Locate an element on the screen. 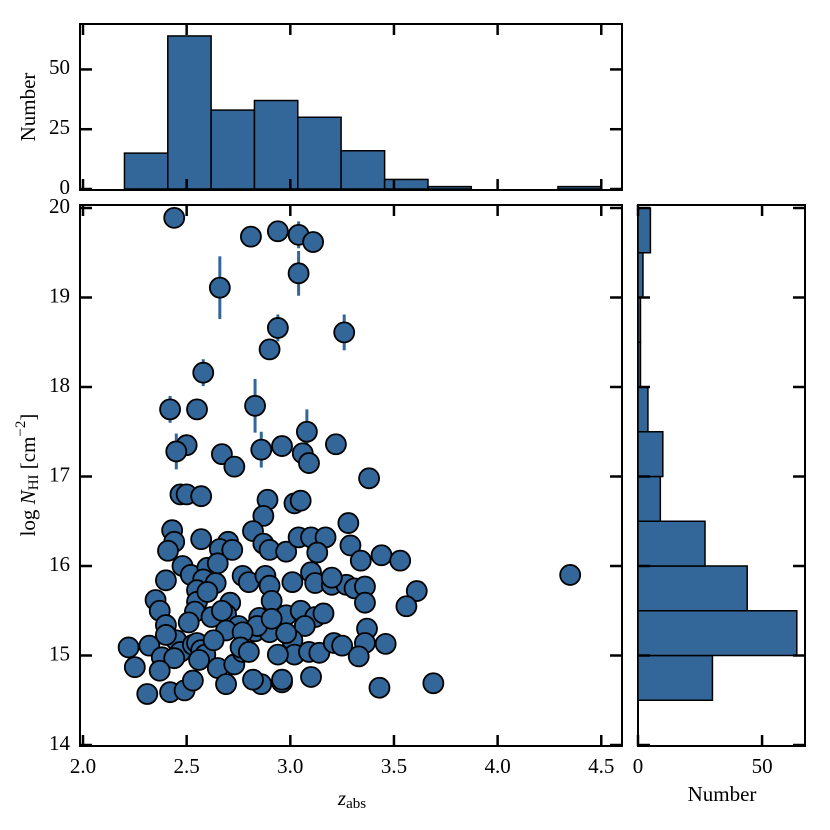  x-axis-label: zabs is located at coordinates (351, 799).